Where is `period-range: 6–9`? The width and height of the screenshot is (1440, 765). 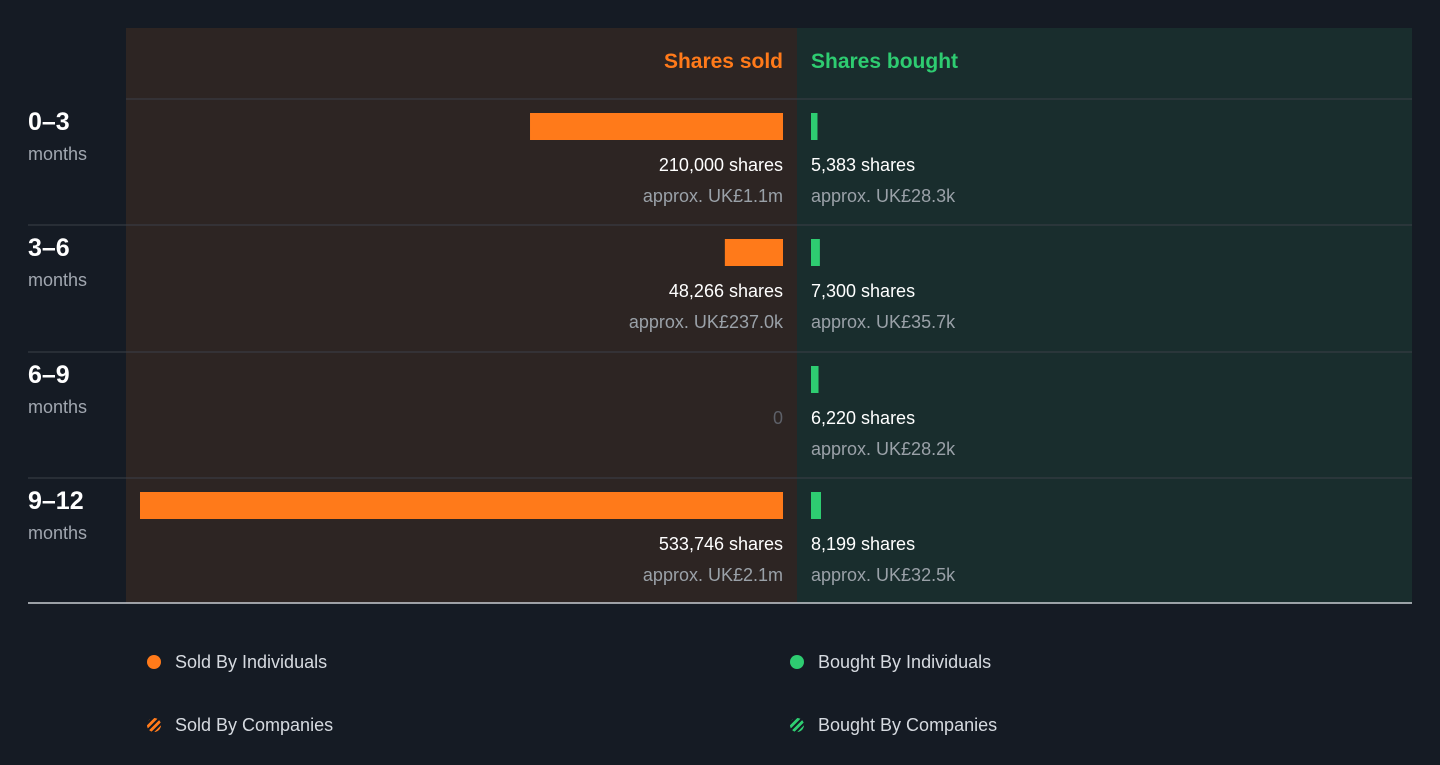 period-range: 6–9 is located at coordinates (49, 375).